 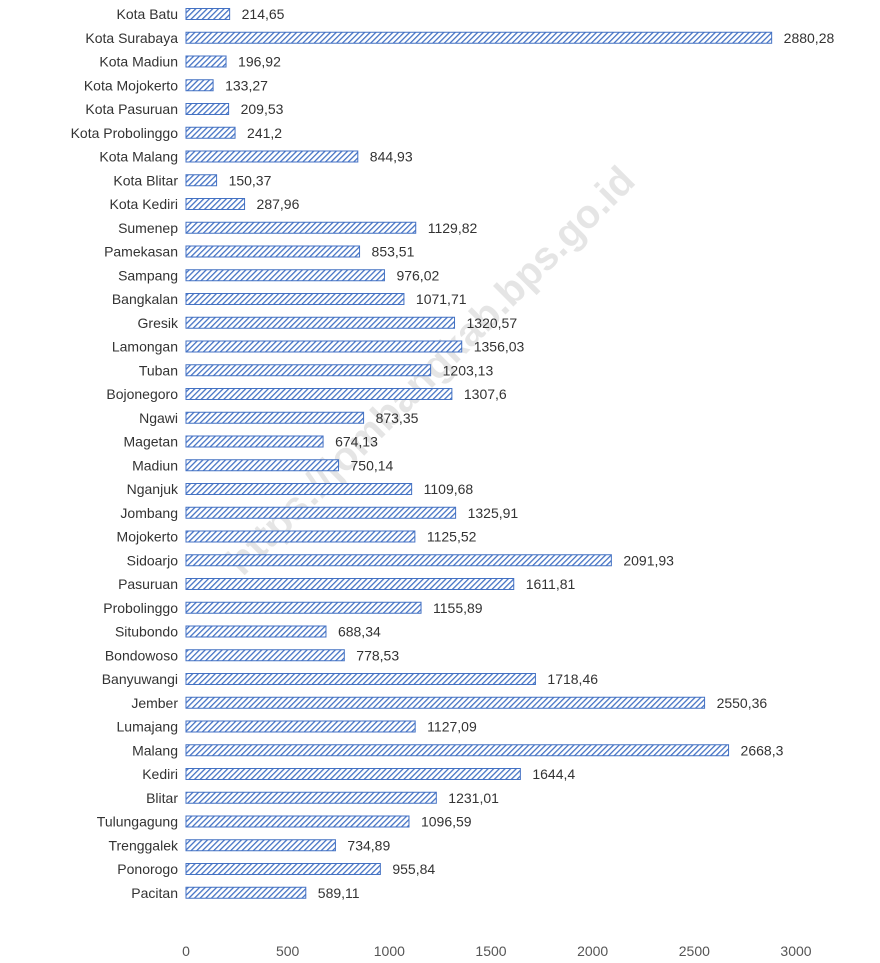 I want to click on bar-madiun, so click(x=262, y=465).